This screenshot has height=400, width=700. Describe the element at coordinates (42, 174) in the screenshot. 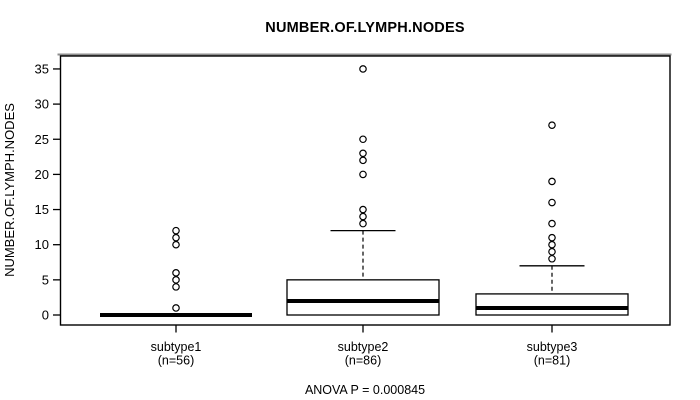

I see `y-tick-label: 20` at that location.